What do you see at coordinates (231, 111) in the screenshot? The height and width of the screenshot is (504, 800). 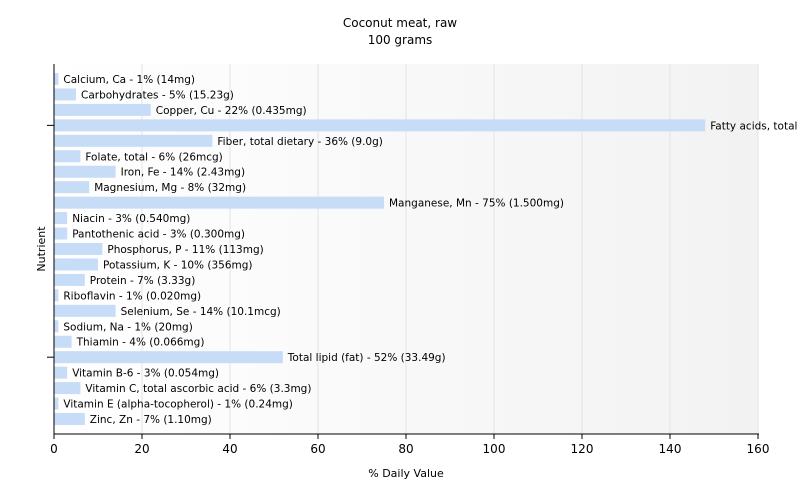 I see `bar-label: Copper, Cu - 22% (0.435mg)` at bounding box center [231, 111].